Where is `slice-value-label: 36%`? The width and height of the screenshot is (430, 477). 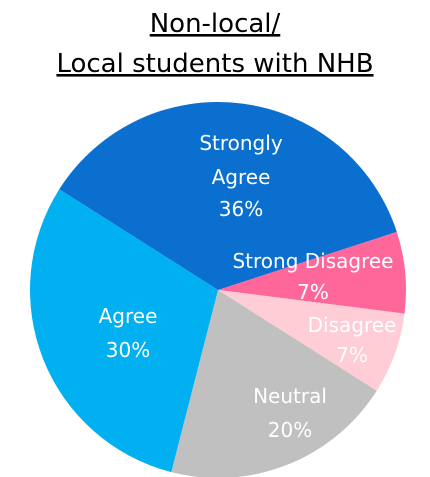
slice-value-label: 36% is located at coordinates (241, 209).